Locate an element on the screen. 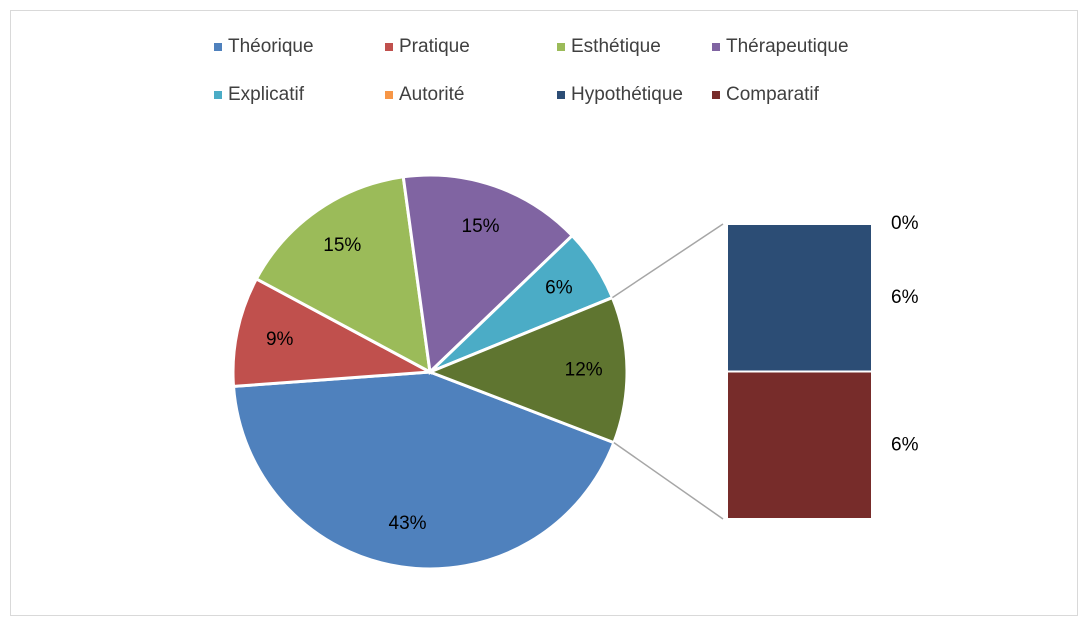 This screenshot has height=631, width=1088. legend-label: Thérapeutique is located at coordinates (787, 46).